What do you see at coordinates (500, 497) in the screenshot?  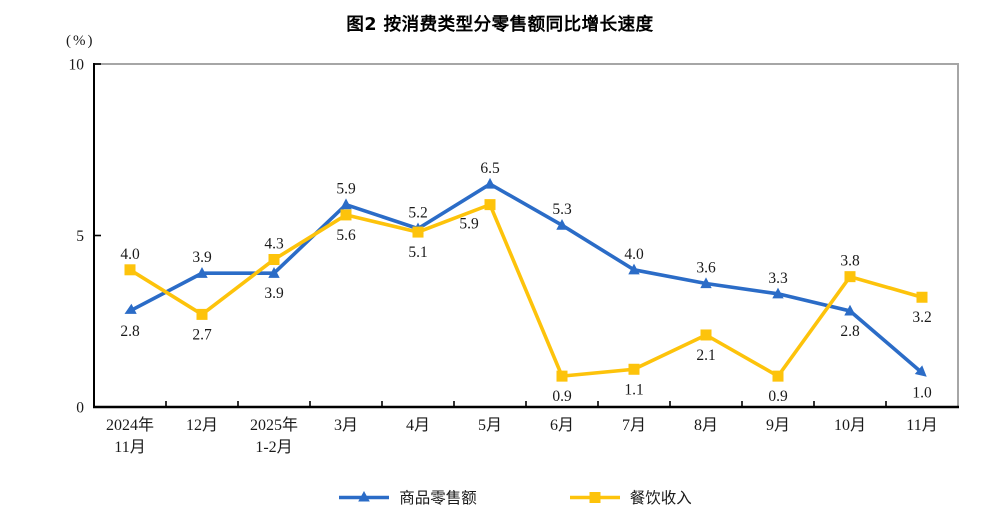 I see `chart-legend: 商品零售额 餐饮收入` at bounding box center [500, 497].